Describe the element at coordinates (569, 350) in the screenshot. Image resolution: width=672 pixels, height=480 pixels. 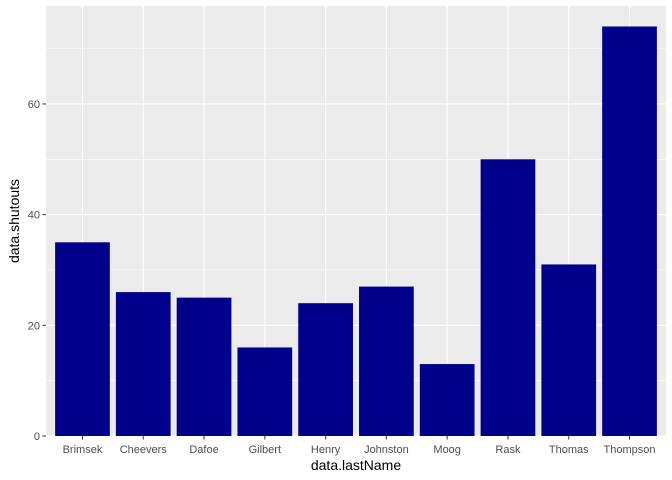
I see `bar-thomas` at that location.